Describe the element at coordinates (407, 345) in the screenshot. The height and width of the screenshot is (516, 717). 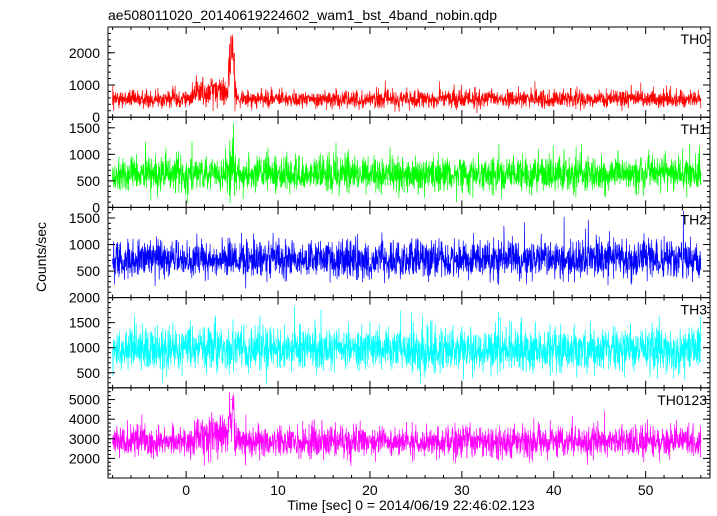
I see `series-th3-line` at that location.